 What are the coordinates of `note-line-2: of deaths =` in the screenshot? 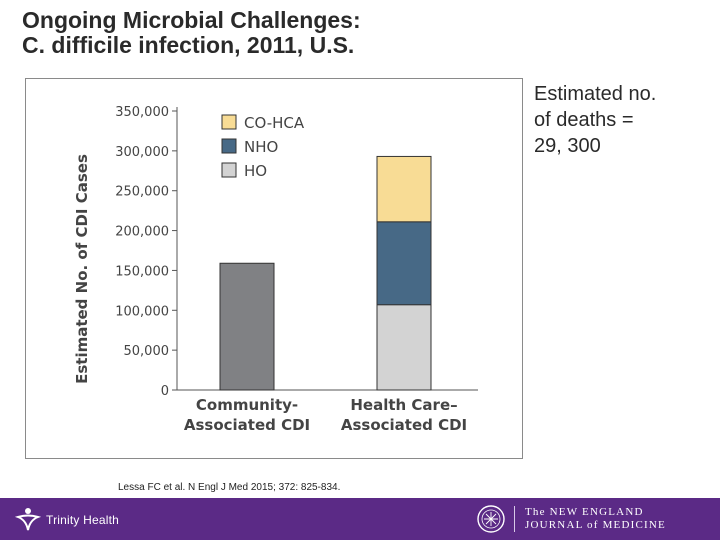 It's located at (584, 120).